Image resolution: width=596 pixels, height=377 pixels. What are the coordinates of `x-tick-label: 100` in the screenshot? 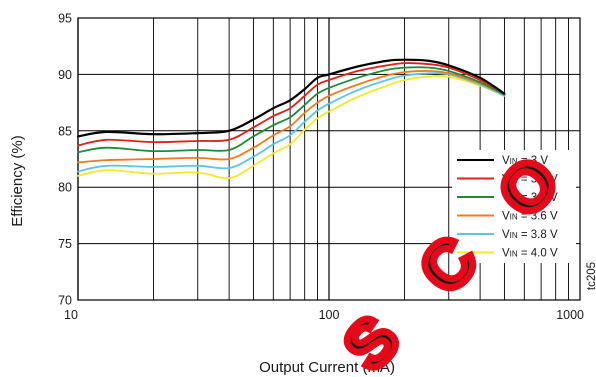 It's located at (329, 315).